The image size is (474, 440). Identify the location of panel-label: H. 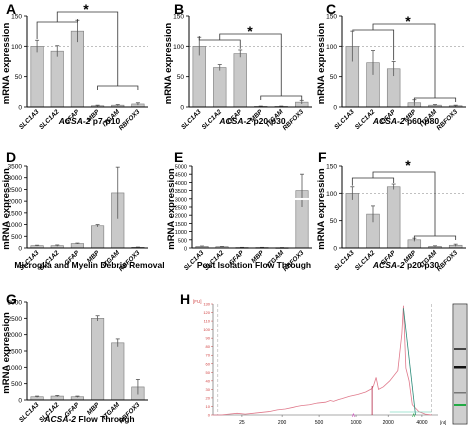
(185, 299).